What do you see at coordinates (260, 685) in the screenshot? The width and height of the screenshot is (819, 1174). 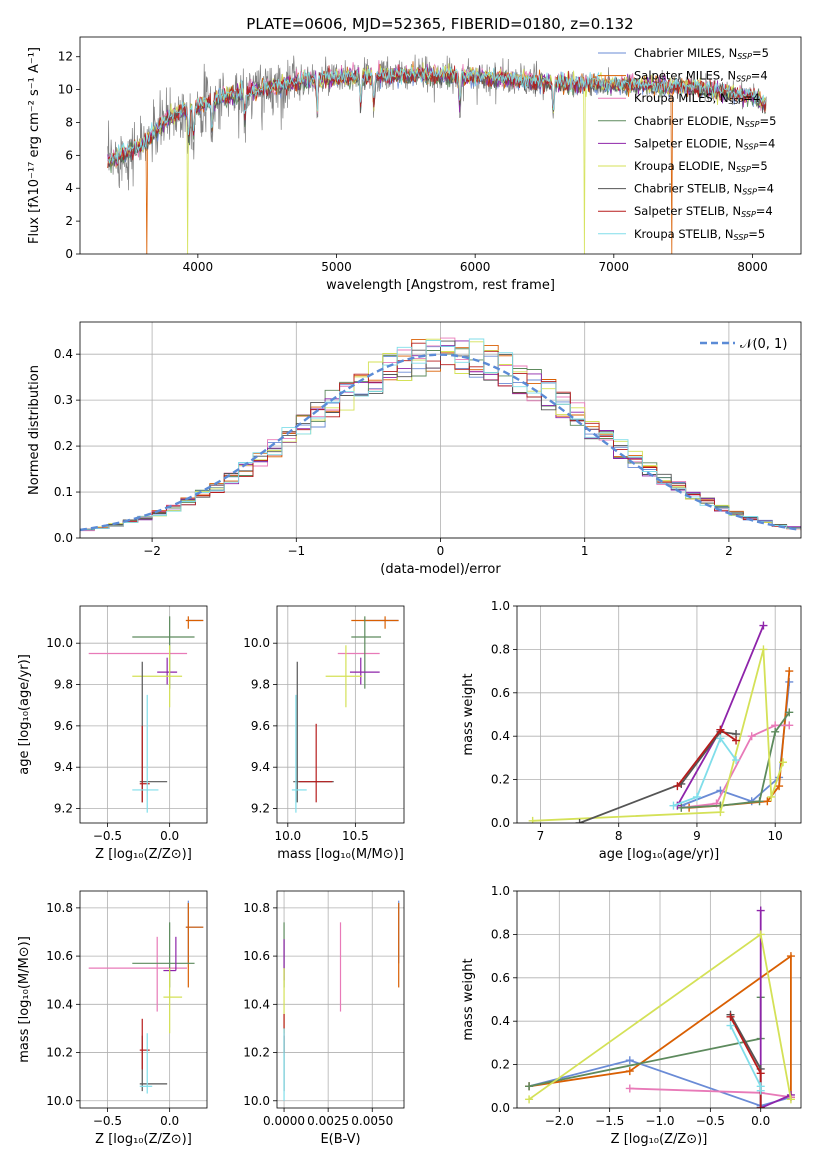 I see `y-tick-label: 9.8` at bounding box center [260, 685].